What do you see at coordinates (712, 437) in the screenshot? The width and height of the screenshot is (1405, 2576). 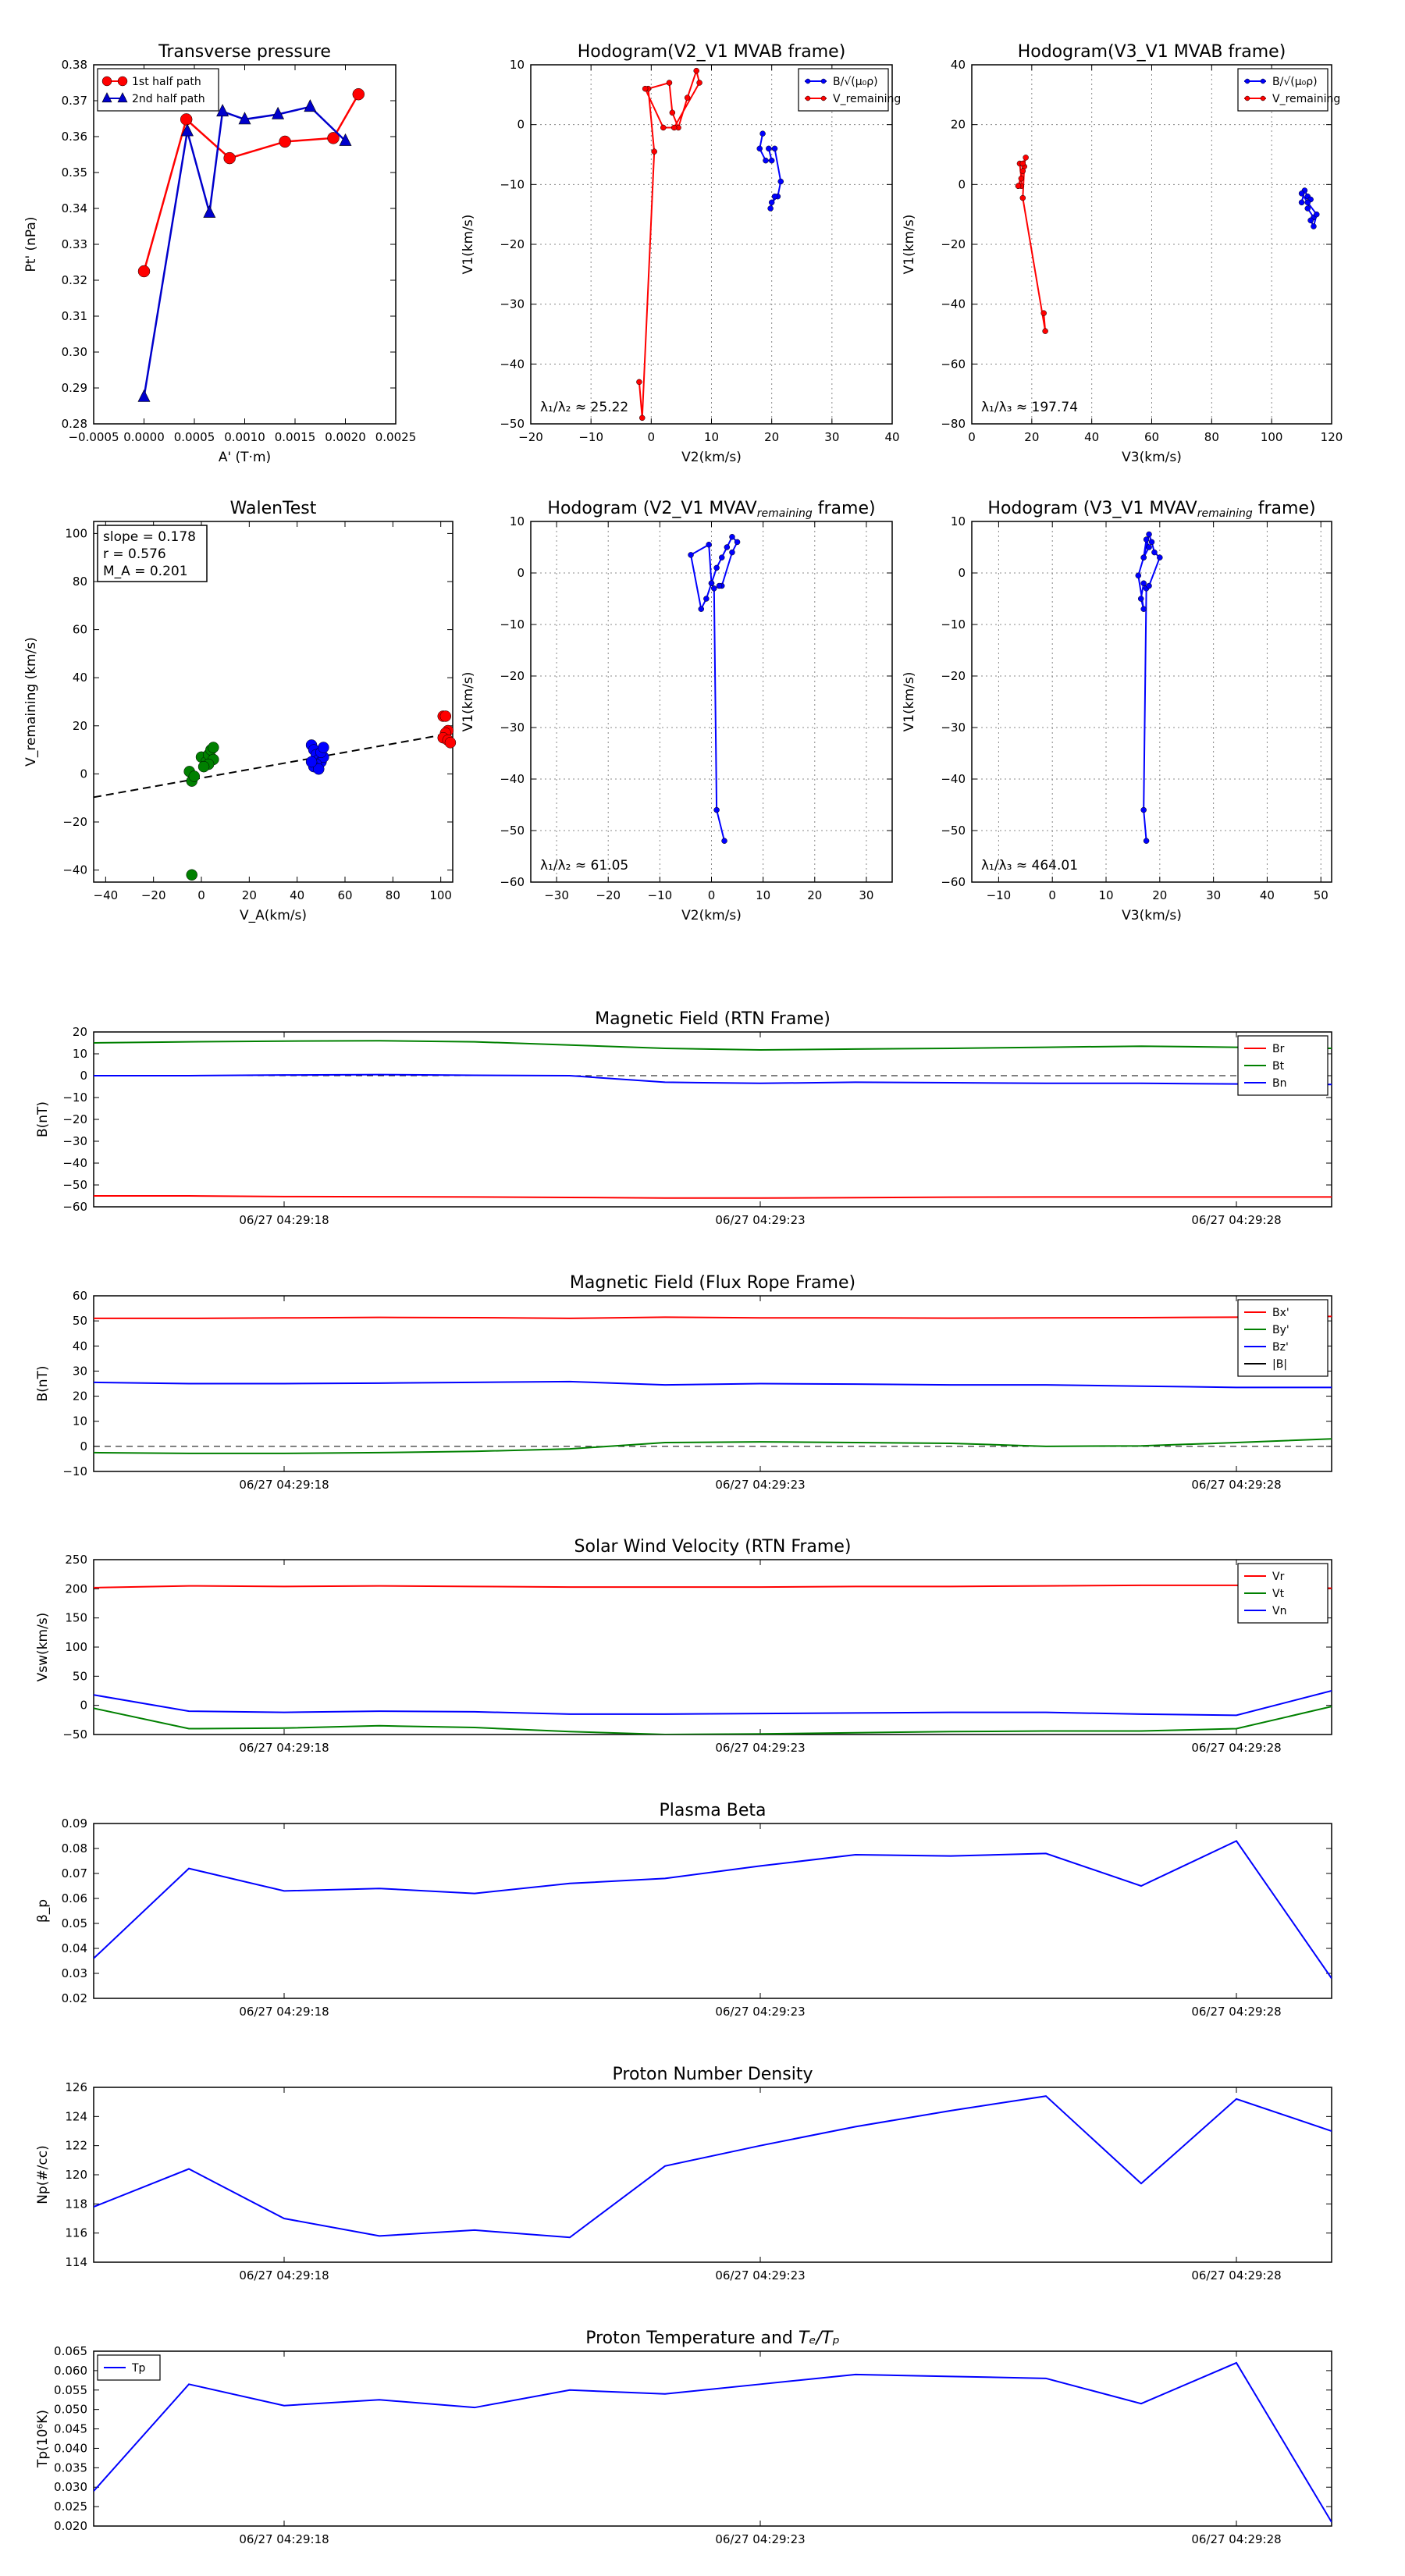 I see `x-tick-label: 10` at bounding box center [712, 437].